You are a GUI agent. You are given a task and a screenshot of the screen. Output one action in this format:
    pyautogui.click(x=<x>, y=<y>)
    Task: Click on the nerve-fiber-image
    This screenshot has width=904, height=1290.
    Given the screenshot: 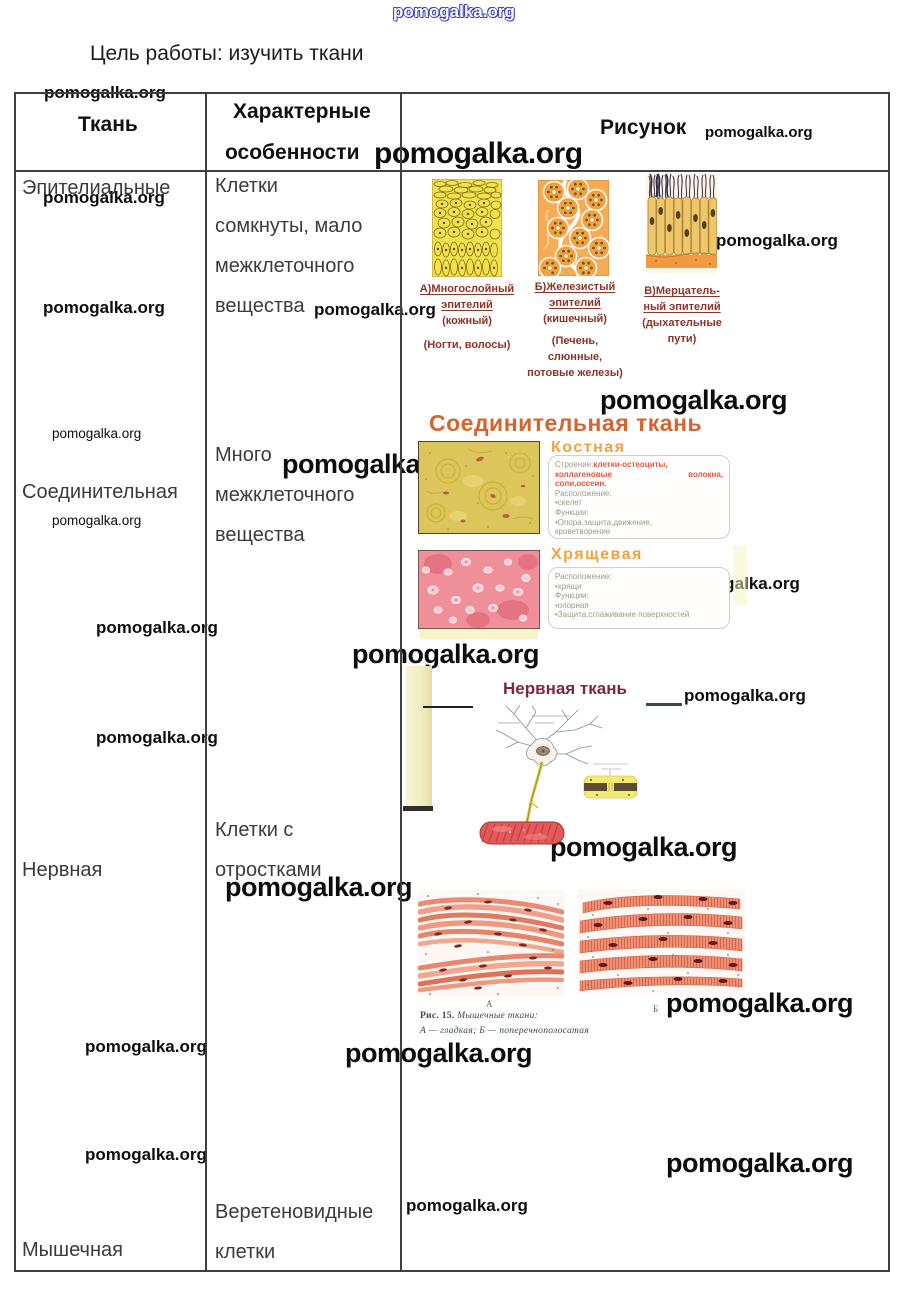 What is the action you would take?
    pyautogui.click(x=610, y=781)
    